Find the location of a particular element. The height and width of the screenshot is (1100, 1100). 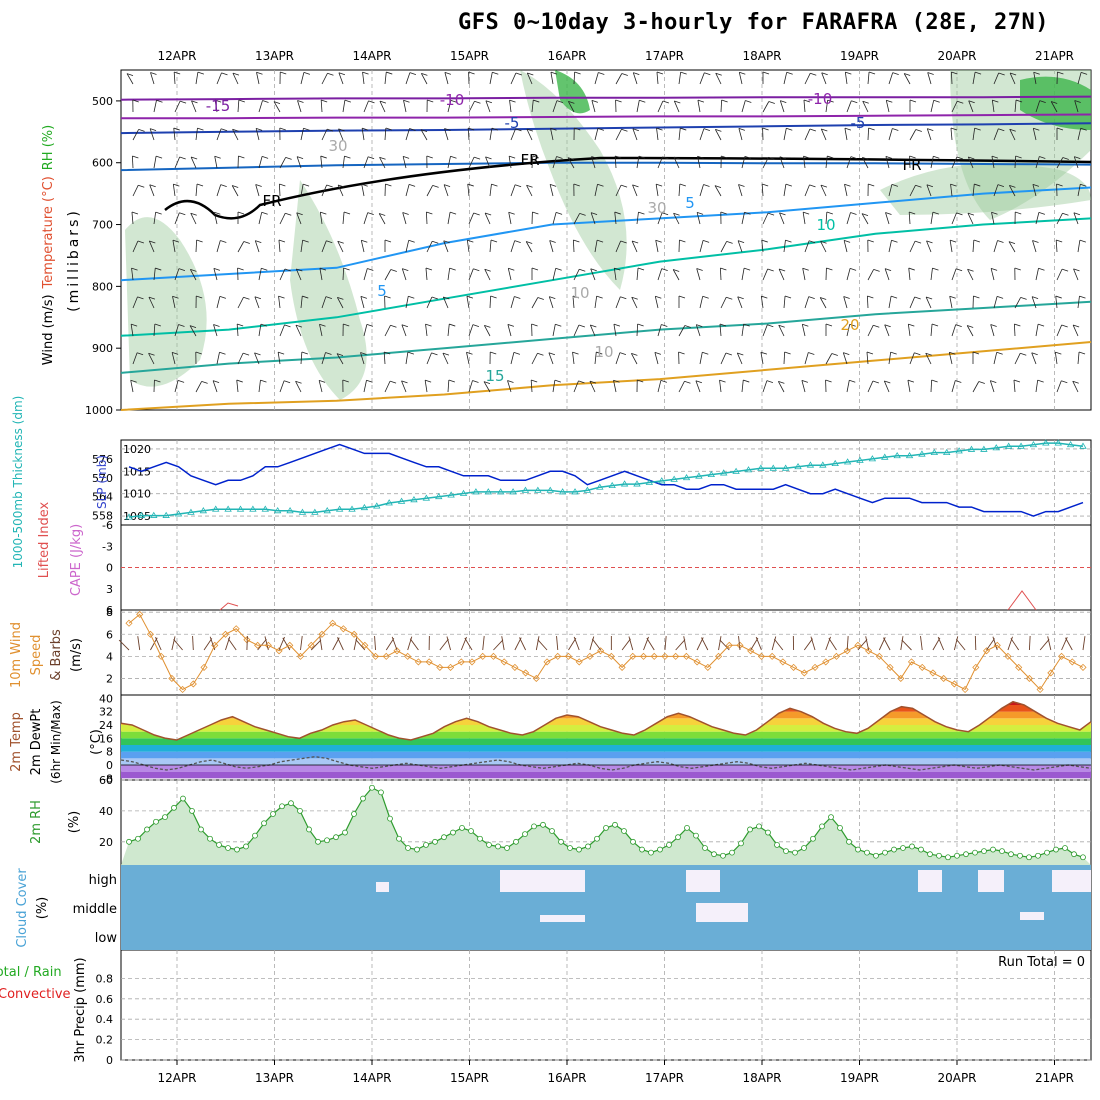

cloud-row-label: high is located at coordinates (103, 880).